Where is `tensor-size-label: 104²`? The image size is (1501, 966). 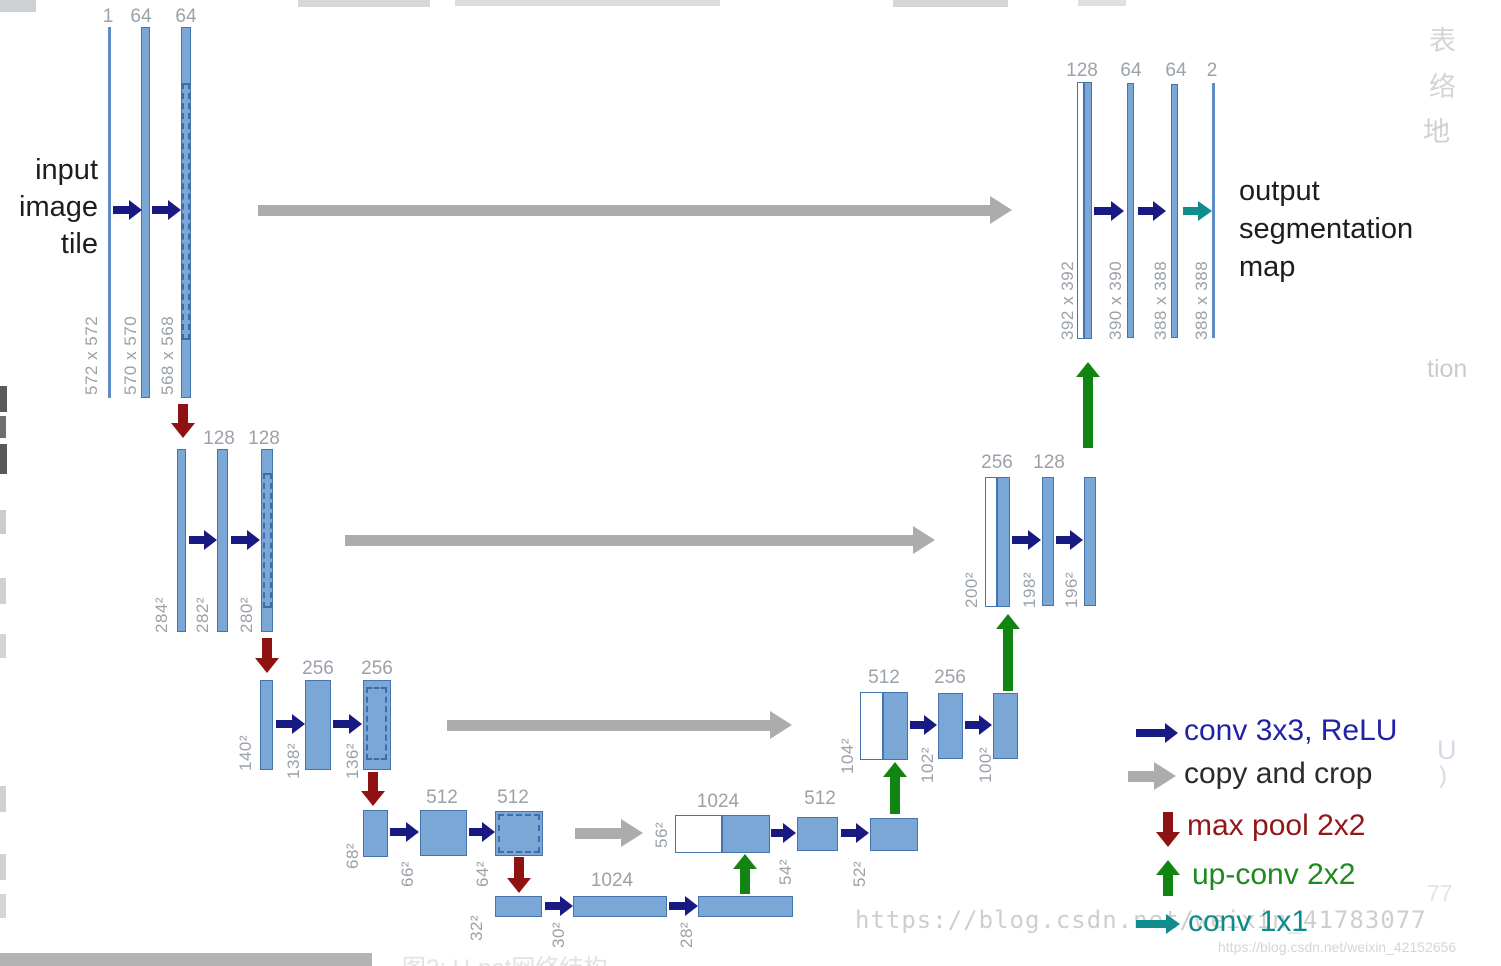
tensor-size-label: 104² is located at coordinates (847, 755).